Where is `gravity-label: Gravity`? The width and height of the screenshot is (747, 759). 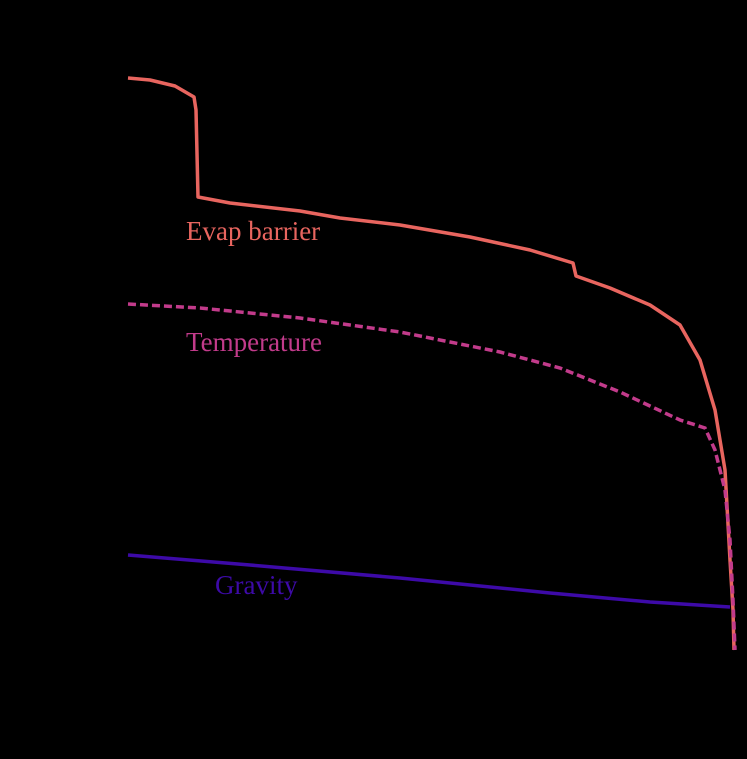 gravity-label: Gravity is located at coordinates (256, 585).